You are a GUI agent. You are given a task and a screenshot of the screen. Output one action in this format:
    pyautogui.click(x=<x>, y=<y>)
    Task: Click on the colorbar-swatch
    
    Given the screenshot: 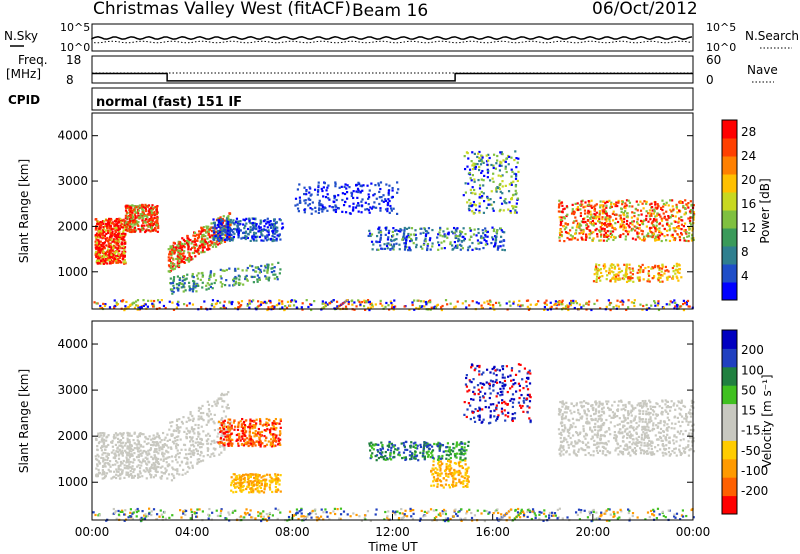 What is the action you would take?
    pyautogui.click(x=729, y=165)
    